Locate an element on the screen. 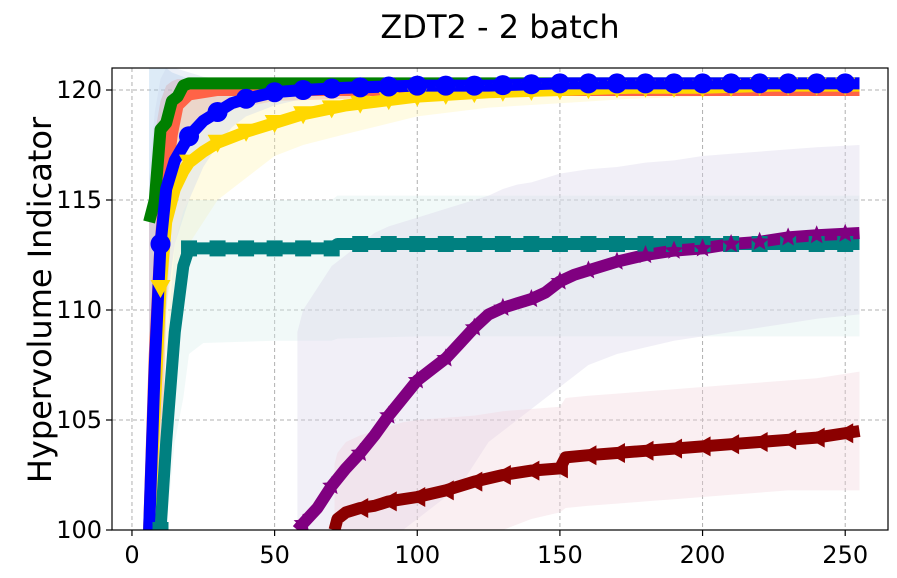 The image size is (897, 578). y-tick-label: 110 is located at coordinates (79, 310).